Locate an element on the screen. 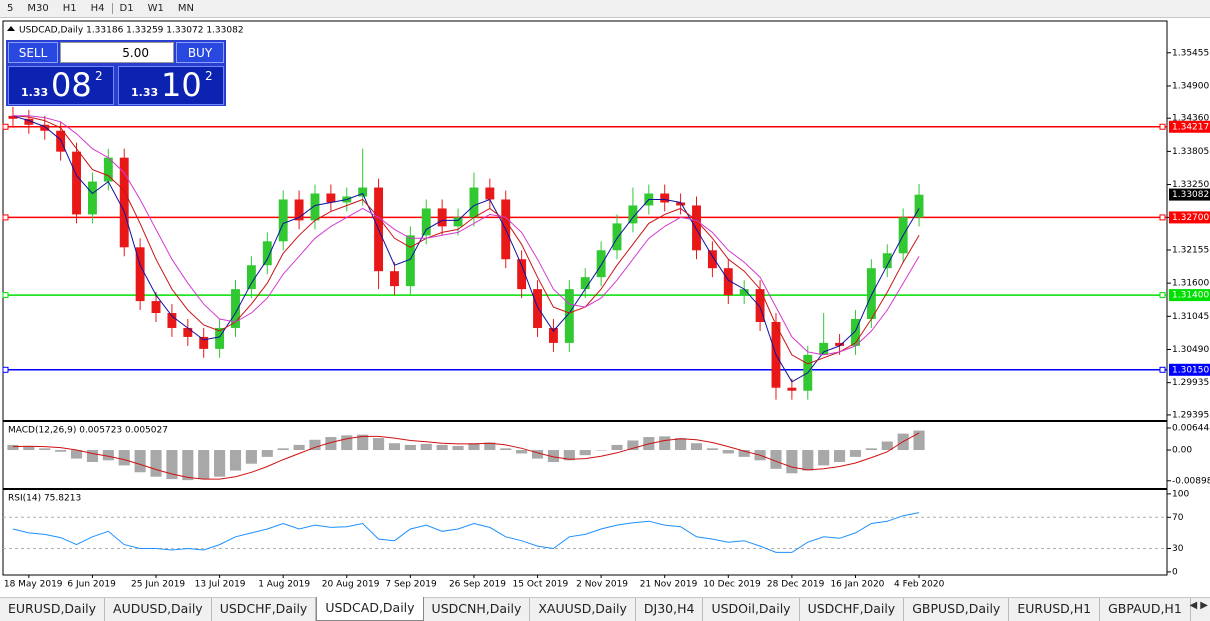 Image resolution: width=1210 pixels, height=621 pixels. bid-price: 1.33 08 2 is located at coordinates (61, 85).